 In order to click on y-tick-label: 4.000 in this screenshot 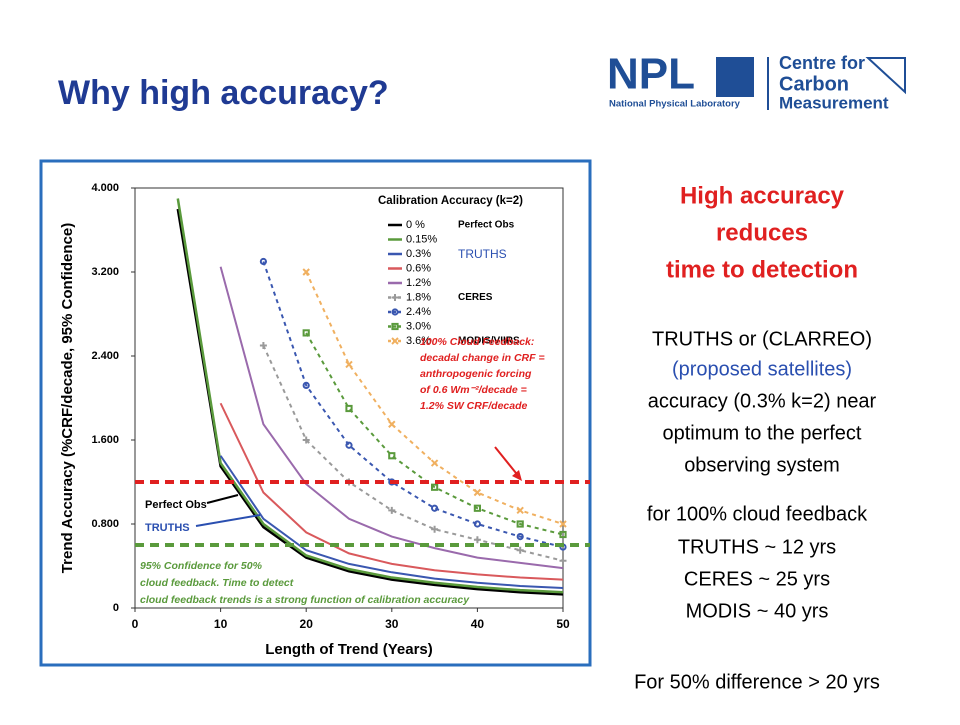, I will do `click(105, 188)`.